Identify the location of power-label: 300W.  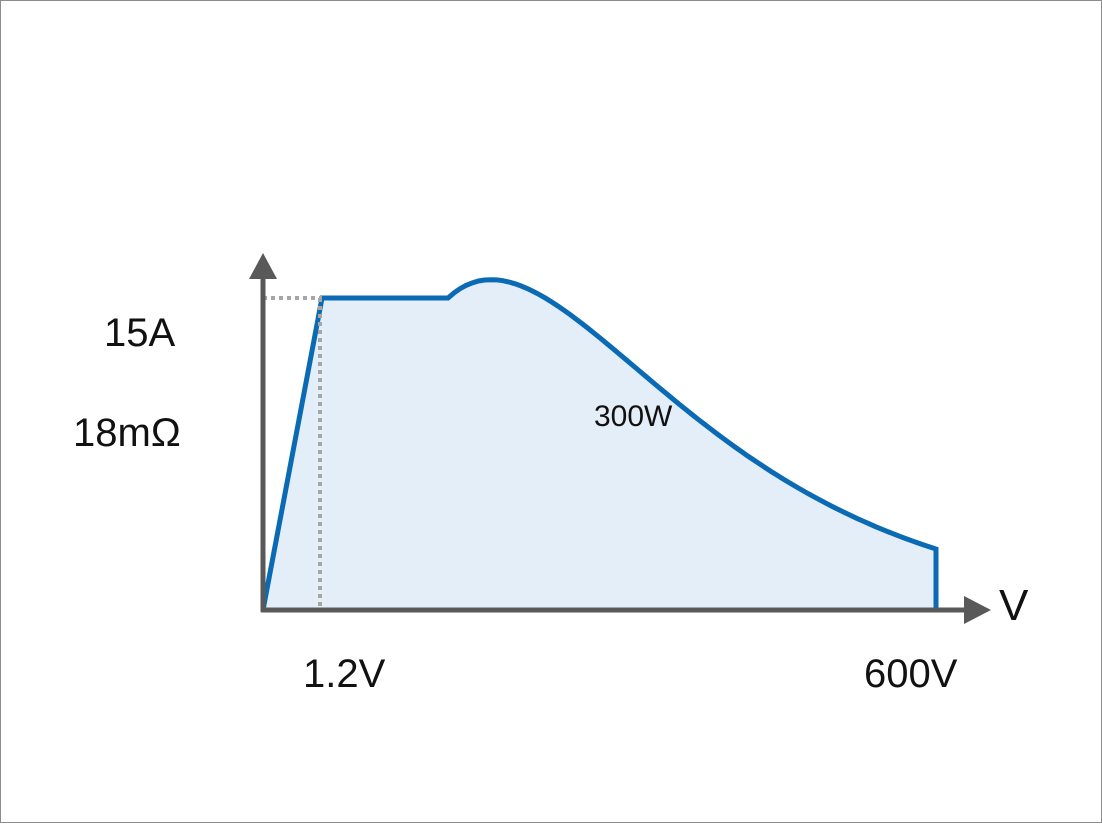
(633, 416).